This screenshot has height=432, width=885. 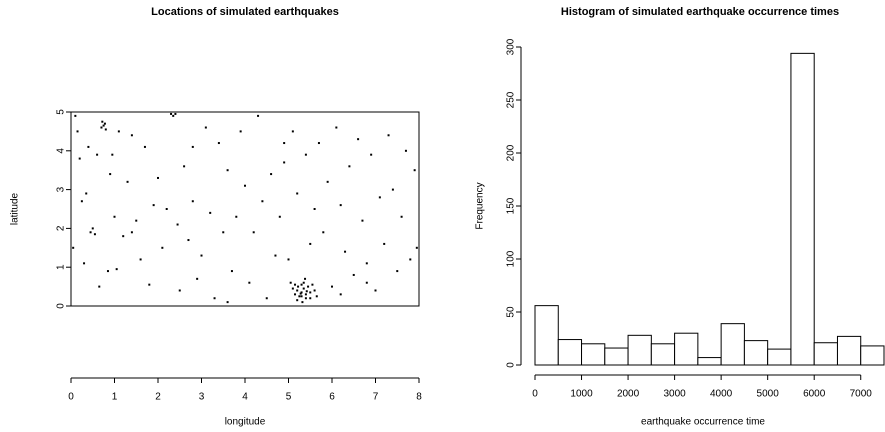 I want to click on chart-title: Locations of simulated earthquakes, so click(x=245, y=12).